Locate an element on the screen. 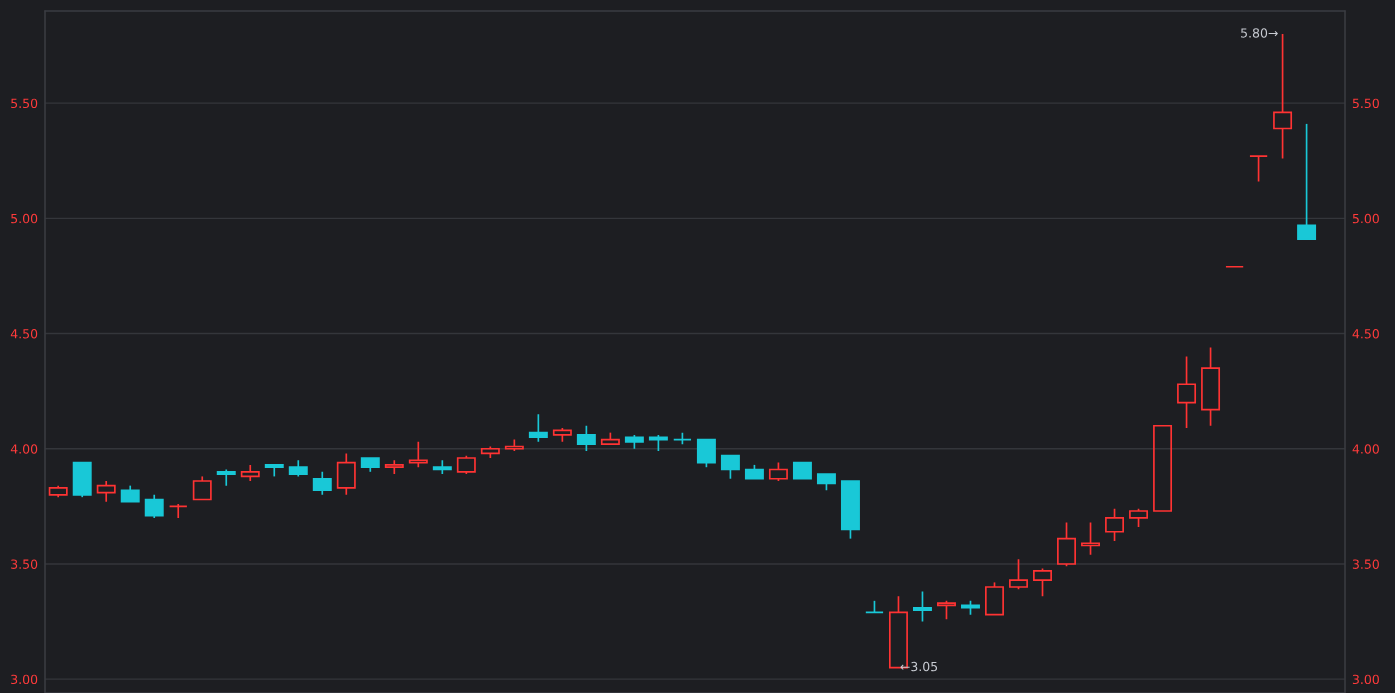  y-tick-label: 4.00 is located at coordinates (24, 449).